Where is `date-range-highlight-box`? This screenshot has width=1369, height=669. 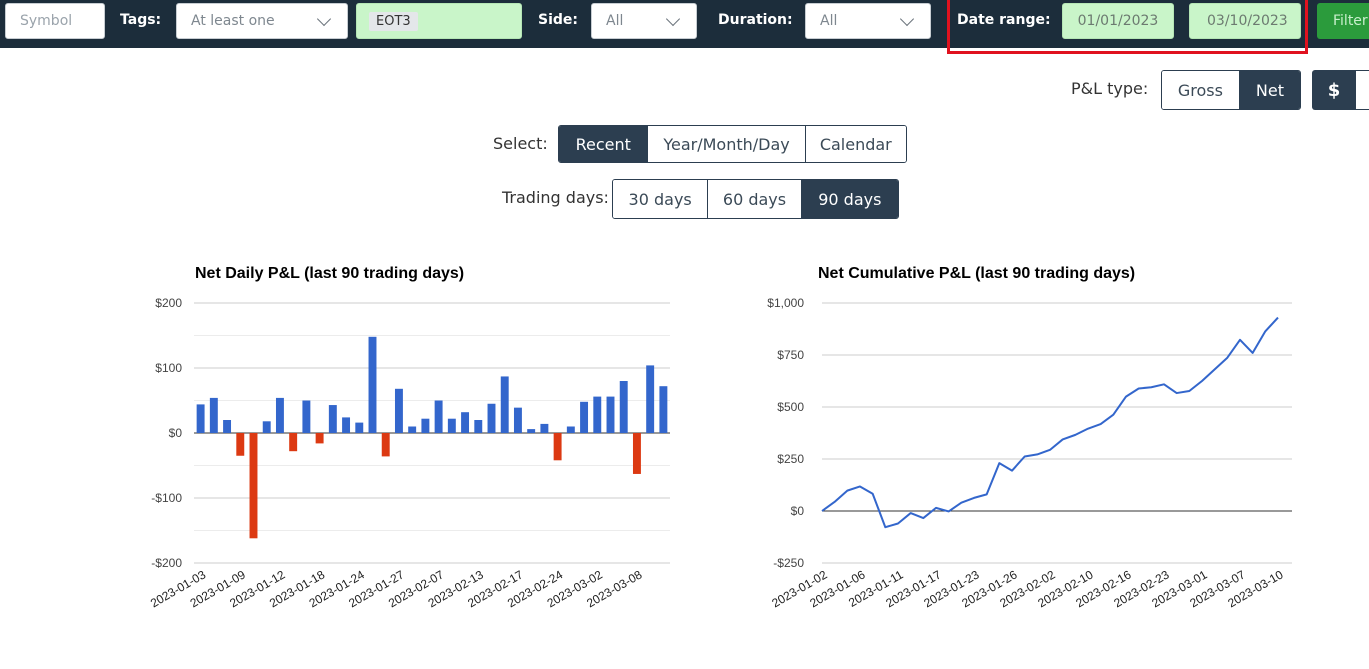
date-range-highlight-box is located at coordinates (1127, 27).